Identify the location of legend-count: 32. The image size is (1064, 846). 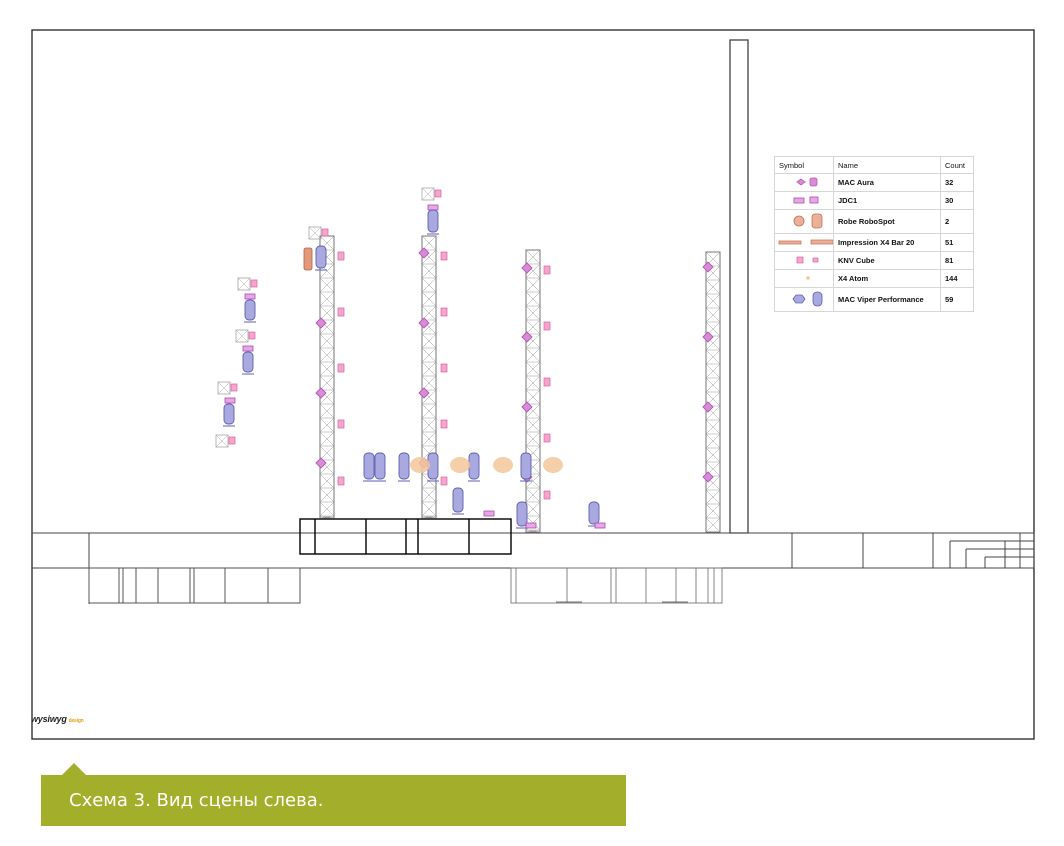
(957, 182).